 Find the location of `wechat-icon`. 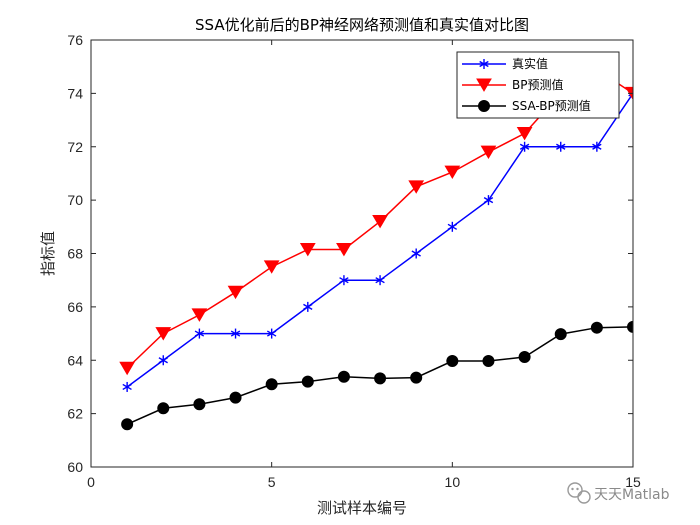

wechat-icon is located at coordinates (579, 493).